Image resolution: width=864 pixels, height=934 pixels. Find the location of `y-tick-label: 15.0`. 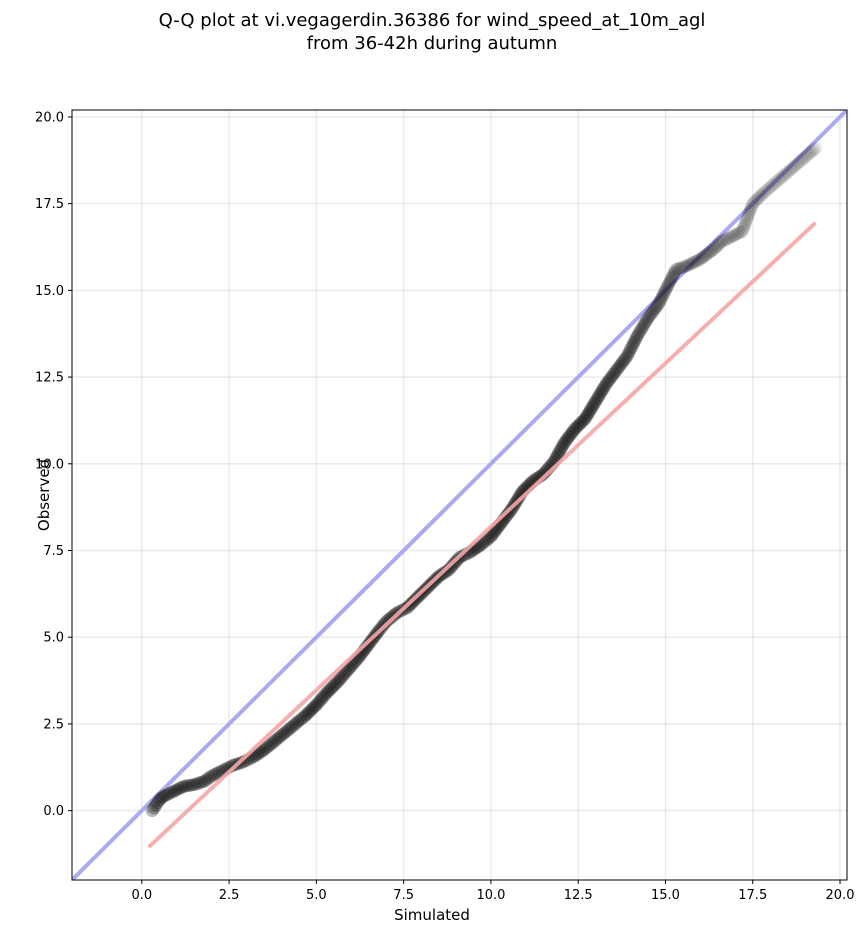

y-tick-label: 15.0 is located at coordinates (49, 291).